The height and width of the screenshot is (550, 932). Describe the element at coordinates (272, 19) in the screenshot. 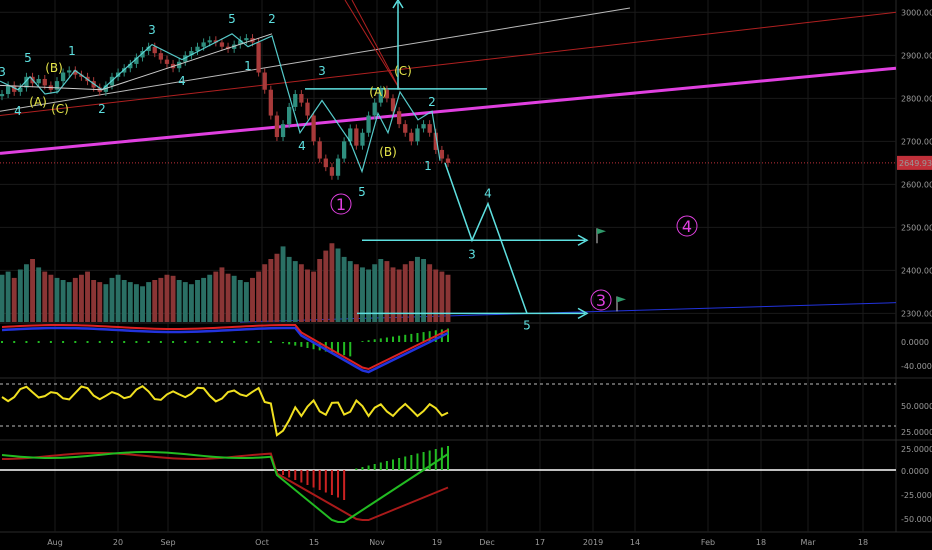

I see `wave-label: 2` at that location.